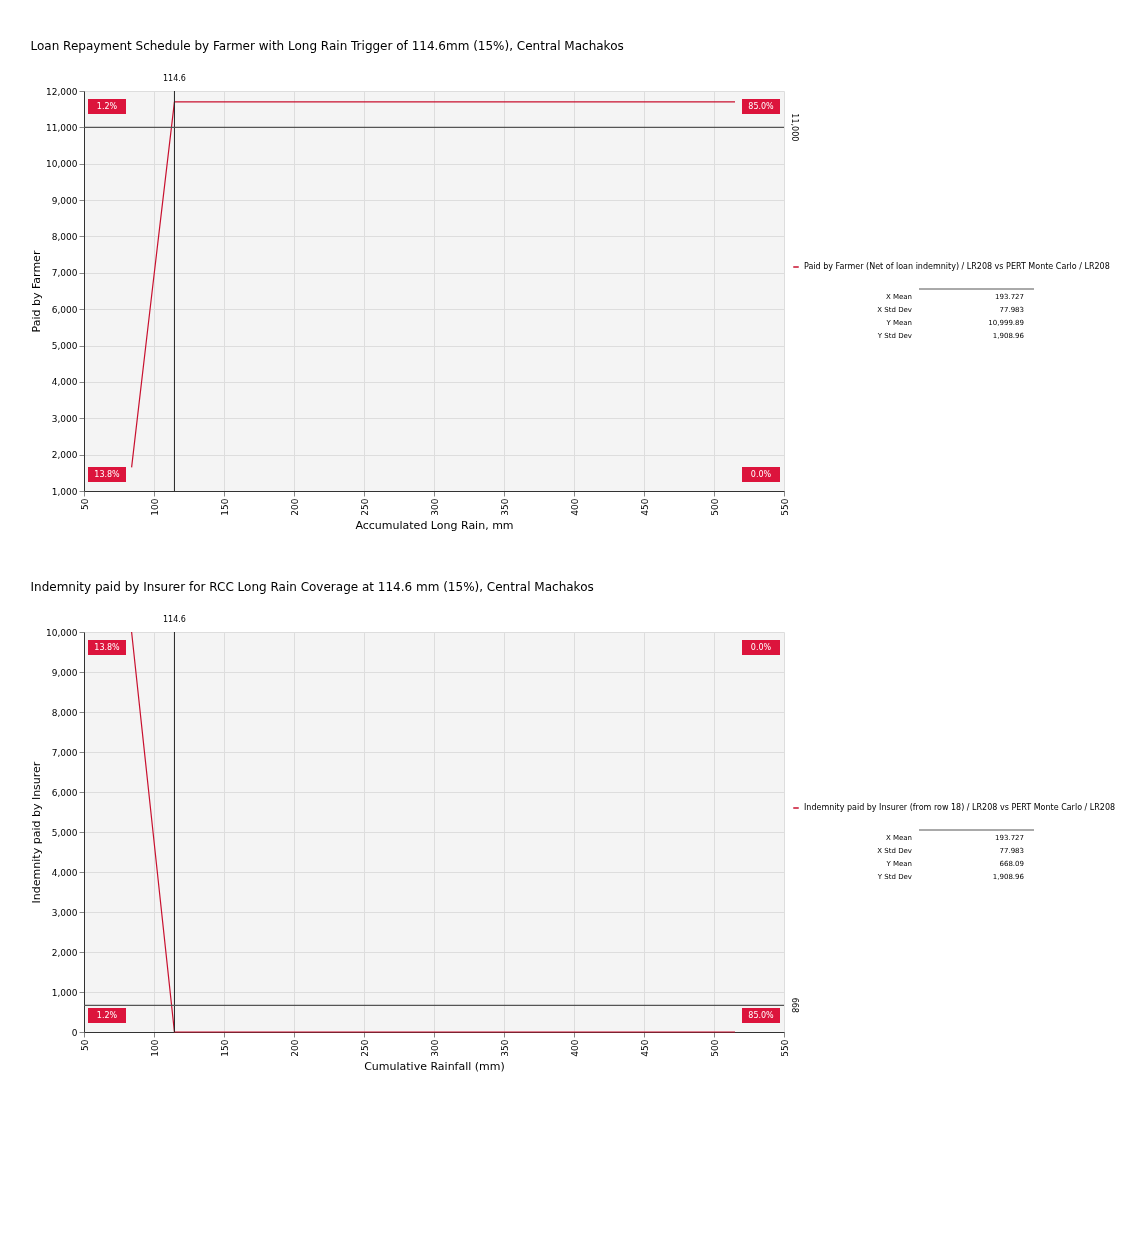 The height and width of the screenshot is (1235, 1130). What do you see at coordinates (327, 46) in the screenshot?
I see `chart-title: Loan Repayment Schedule by Farmer with Long Rain Trigger of 114.6mm (15%), Central Machakos` at bounding box center [327, 46].